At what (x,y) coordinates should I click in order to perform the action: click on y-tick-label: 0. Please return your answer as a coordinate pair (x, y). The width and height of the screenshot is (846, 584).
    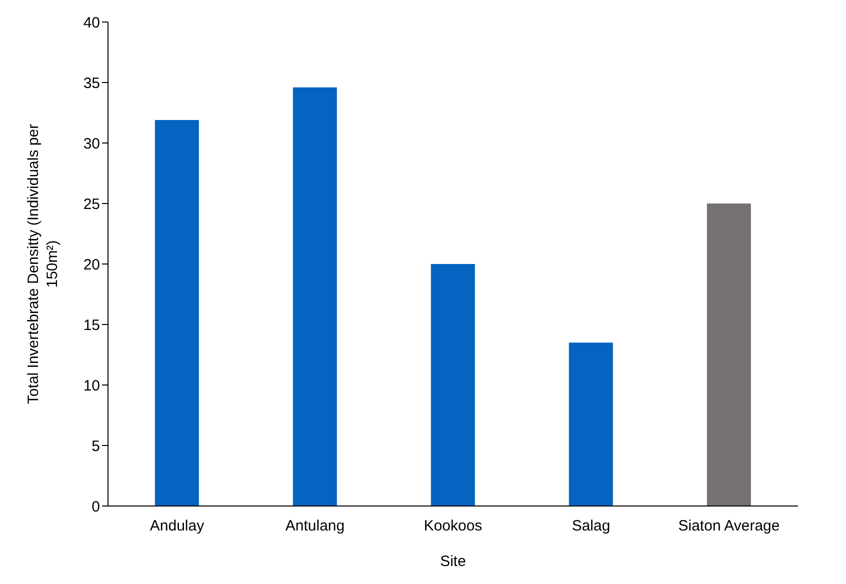
    Looking at the image, I should click on (96, 507).